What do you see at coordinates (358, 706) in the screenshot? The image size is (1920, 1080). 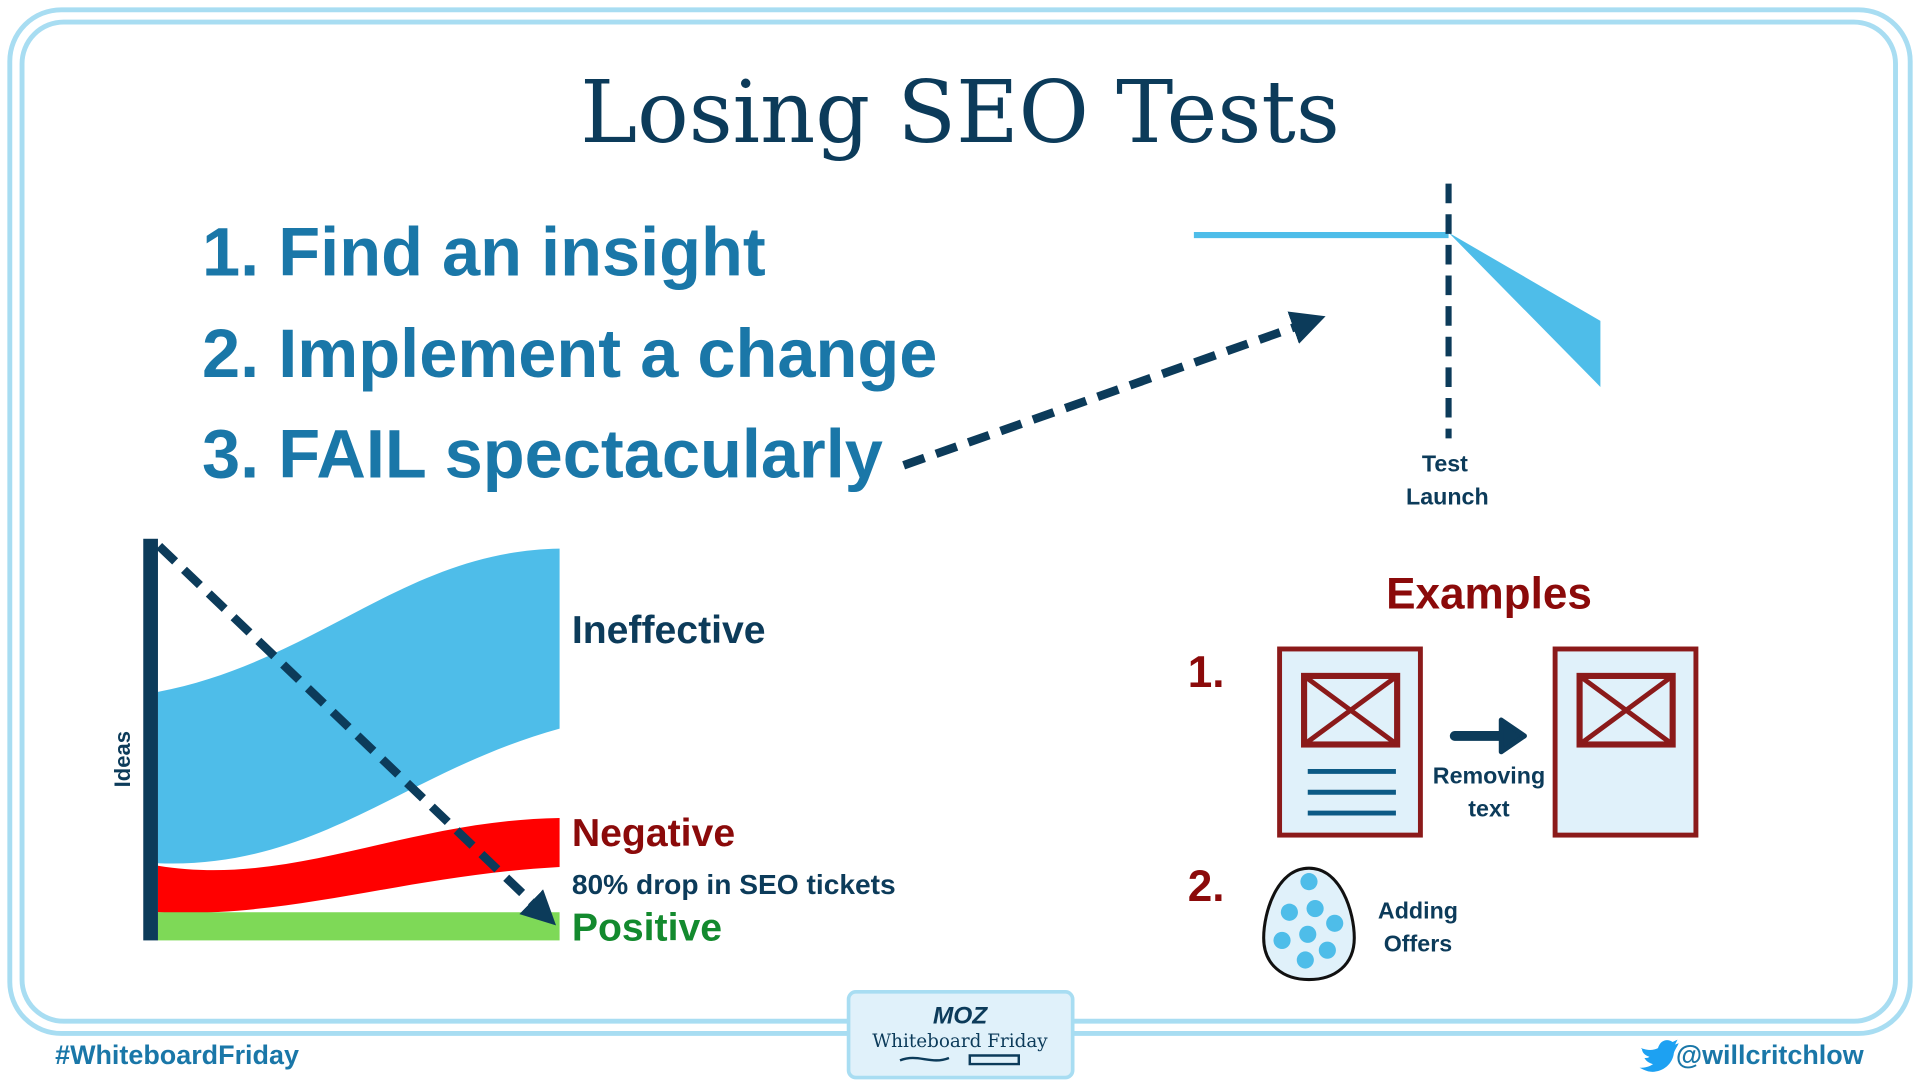 I see `ineffective-band` at bounding box center [358, 706].